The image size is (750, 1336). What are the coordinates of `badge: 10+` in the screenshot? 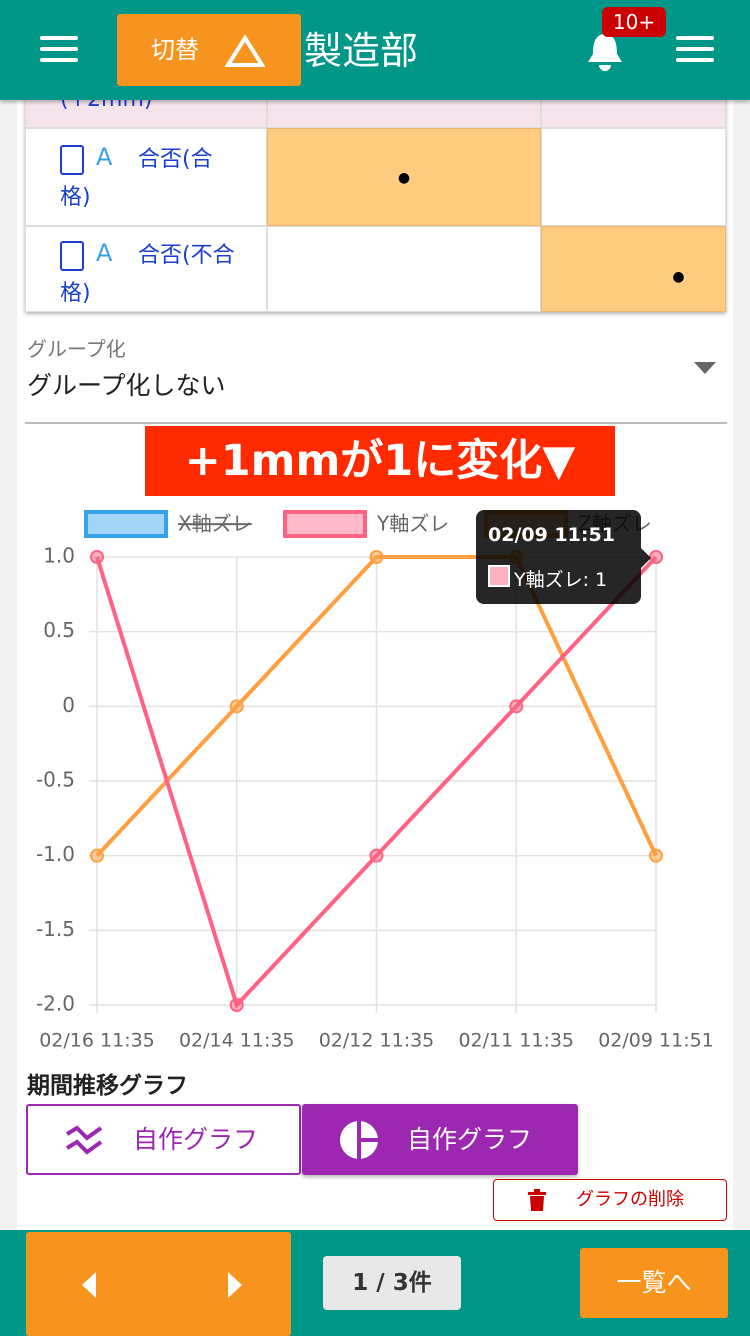 It's located at (634, 22).